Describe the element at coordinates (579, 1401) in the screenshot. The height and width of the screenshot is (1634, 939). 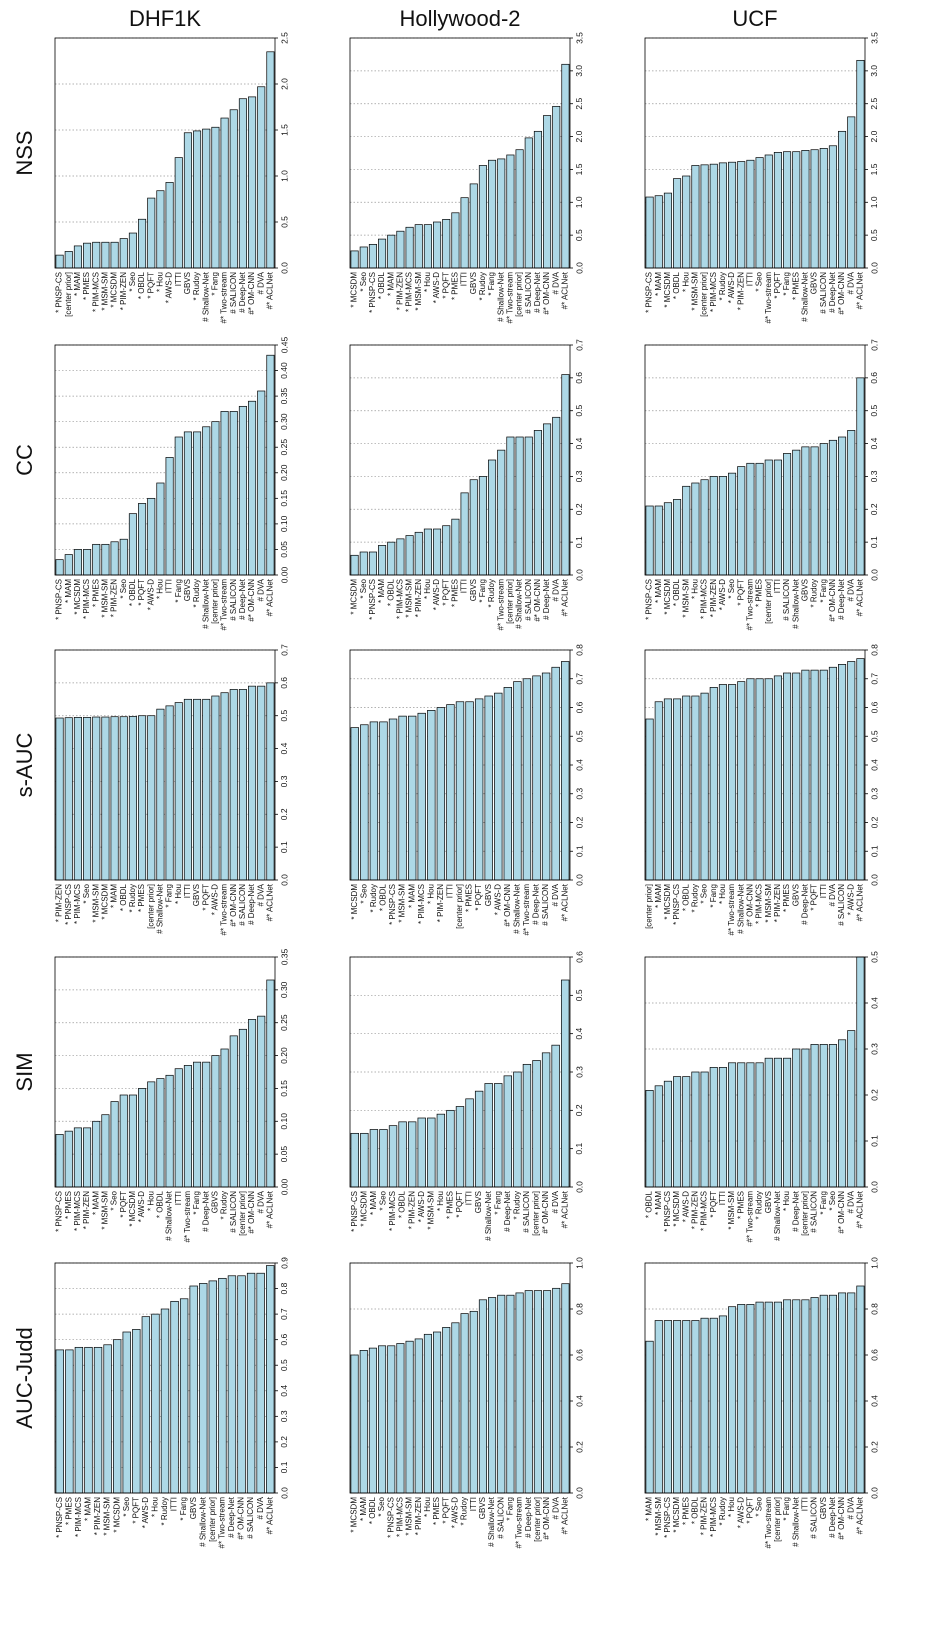
I see `y-tick-label: 0.4` at that location.